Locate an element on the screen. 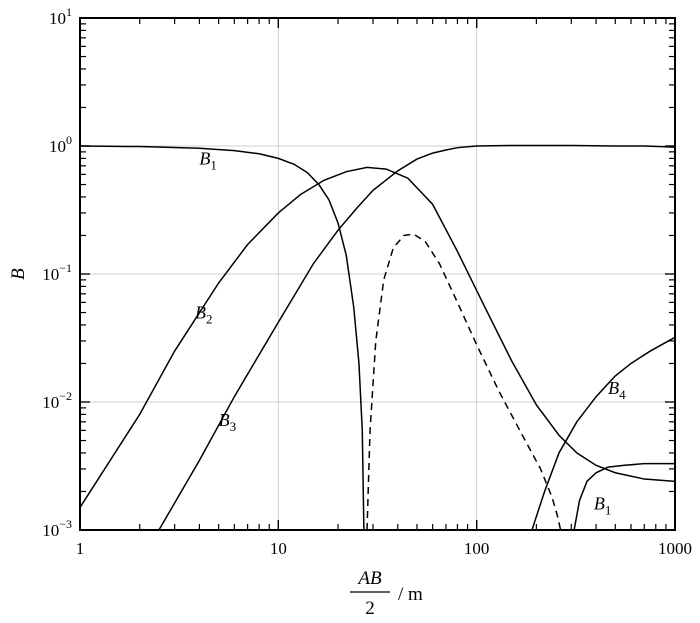  y-tick-label: 10⁰ is located at coordinates (60, 144).